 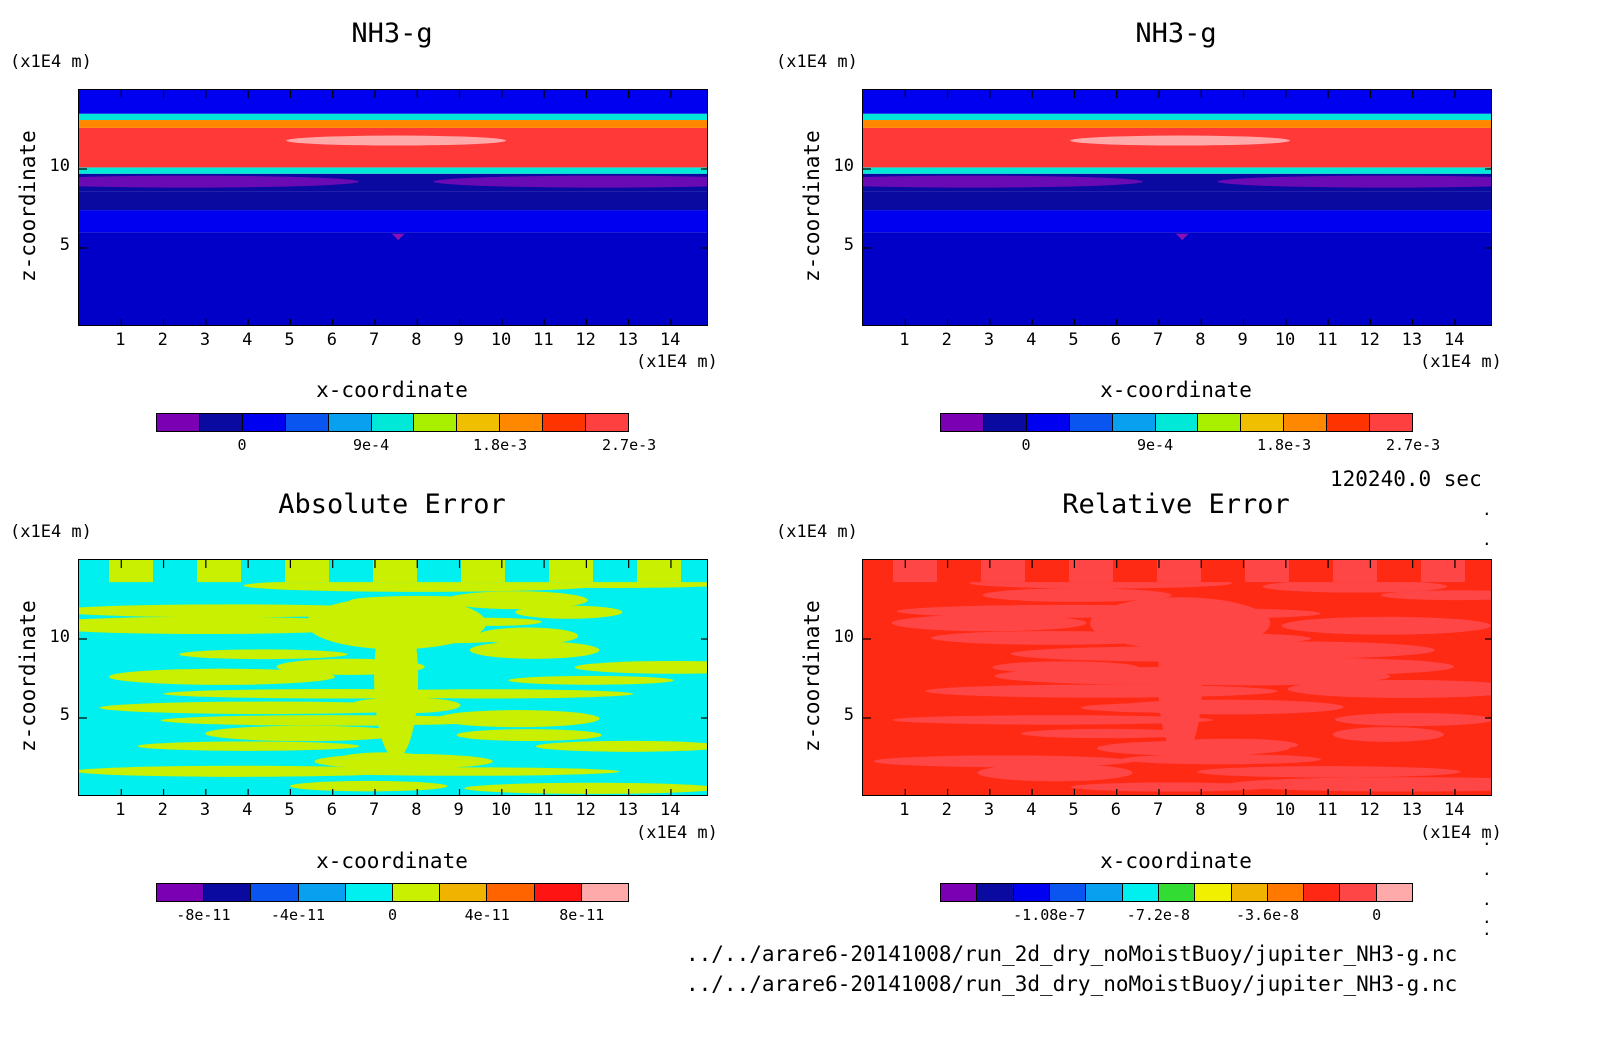 I want to click on colorbar-tick-label: -8e-11, so click(x=203, y=915).